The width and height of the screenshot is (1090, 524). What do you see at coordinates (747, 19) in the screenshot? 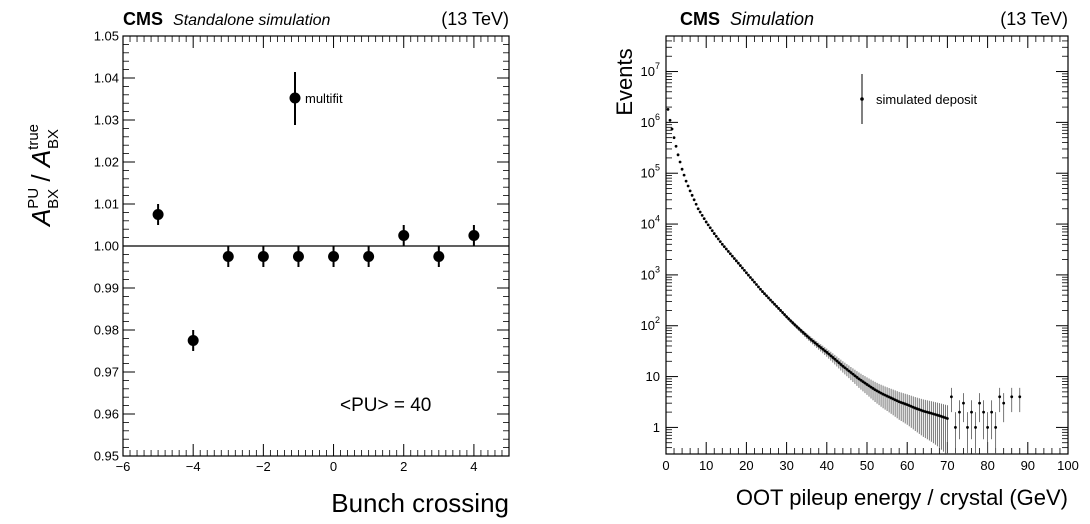
I see `right-header: CMS Simulation` at bounding box center [747, 19].